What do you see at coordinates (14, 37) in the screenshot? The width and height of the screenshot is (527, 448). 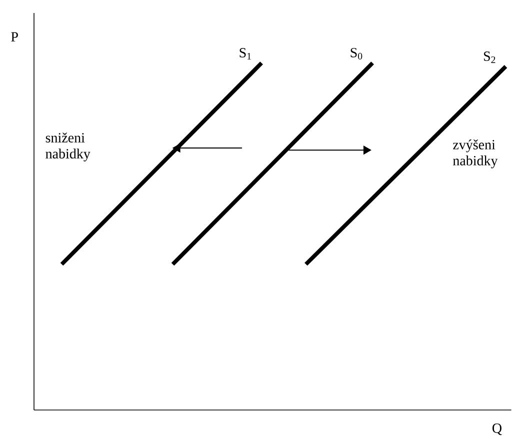 I see `y-axis-title: P` at bounding box center [14, 37].